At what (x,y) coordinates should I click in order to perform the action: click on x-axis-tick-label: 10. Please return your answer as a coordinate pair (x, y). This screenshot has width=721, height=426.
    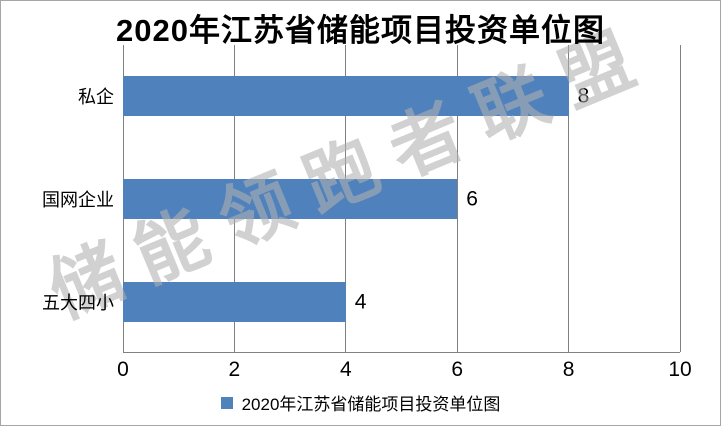
    Looking at the image, I should click on (680, 369).